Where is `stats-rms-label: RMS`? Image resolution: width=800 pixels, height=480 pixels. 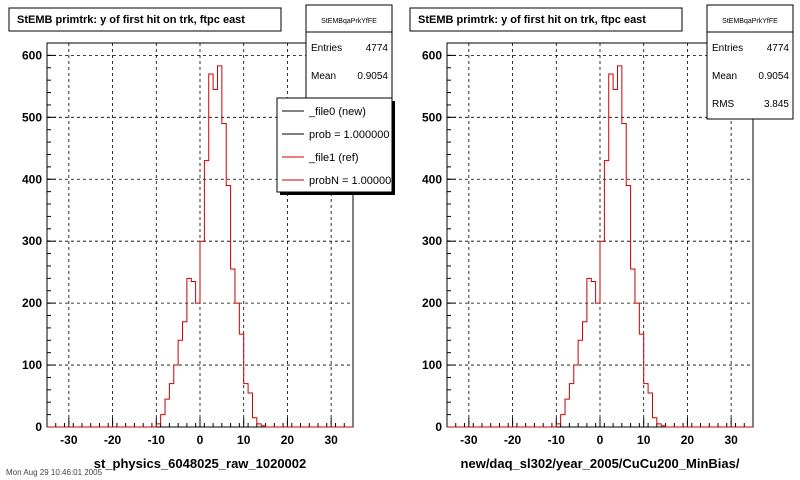
stats-rms-label: RMS is located at coordinates (723, 104).